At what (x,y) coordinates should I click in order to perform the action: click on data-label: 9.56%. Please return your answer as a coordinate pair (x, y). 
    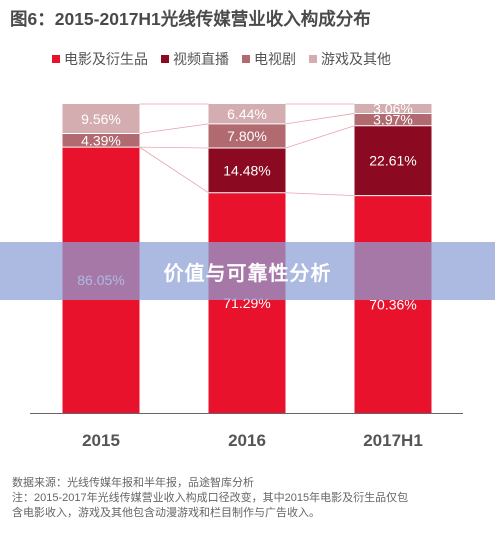
    Looking at the image, I should click on (101, 119).